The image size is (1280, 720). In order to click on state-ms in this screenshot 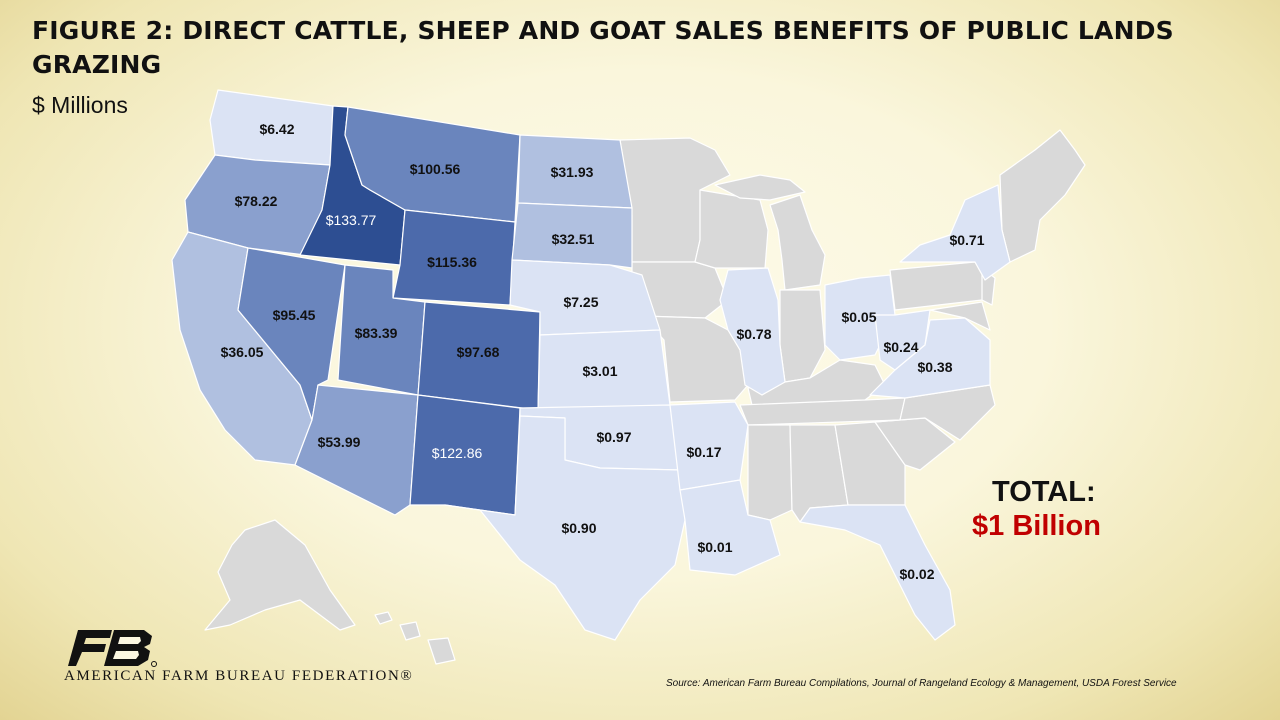, I will do `click(770, 472)`.